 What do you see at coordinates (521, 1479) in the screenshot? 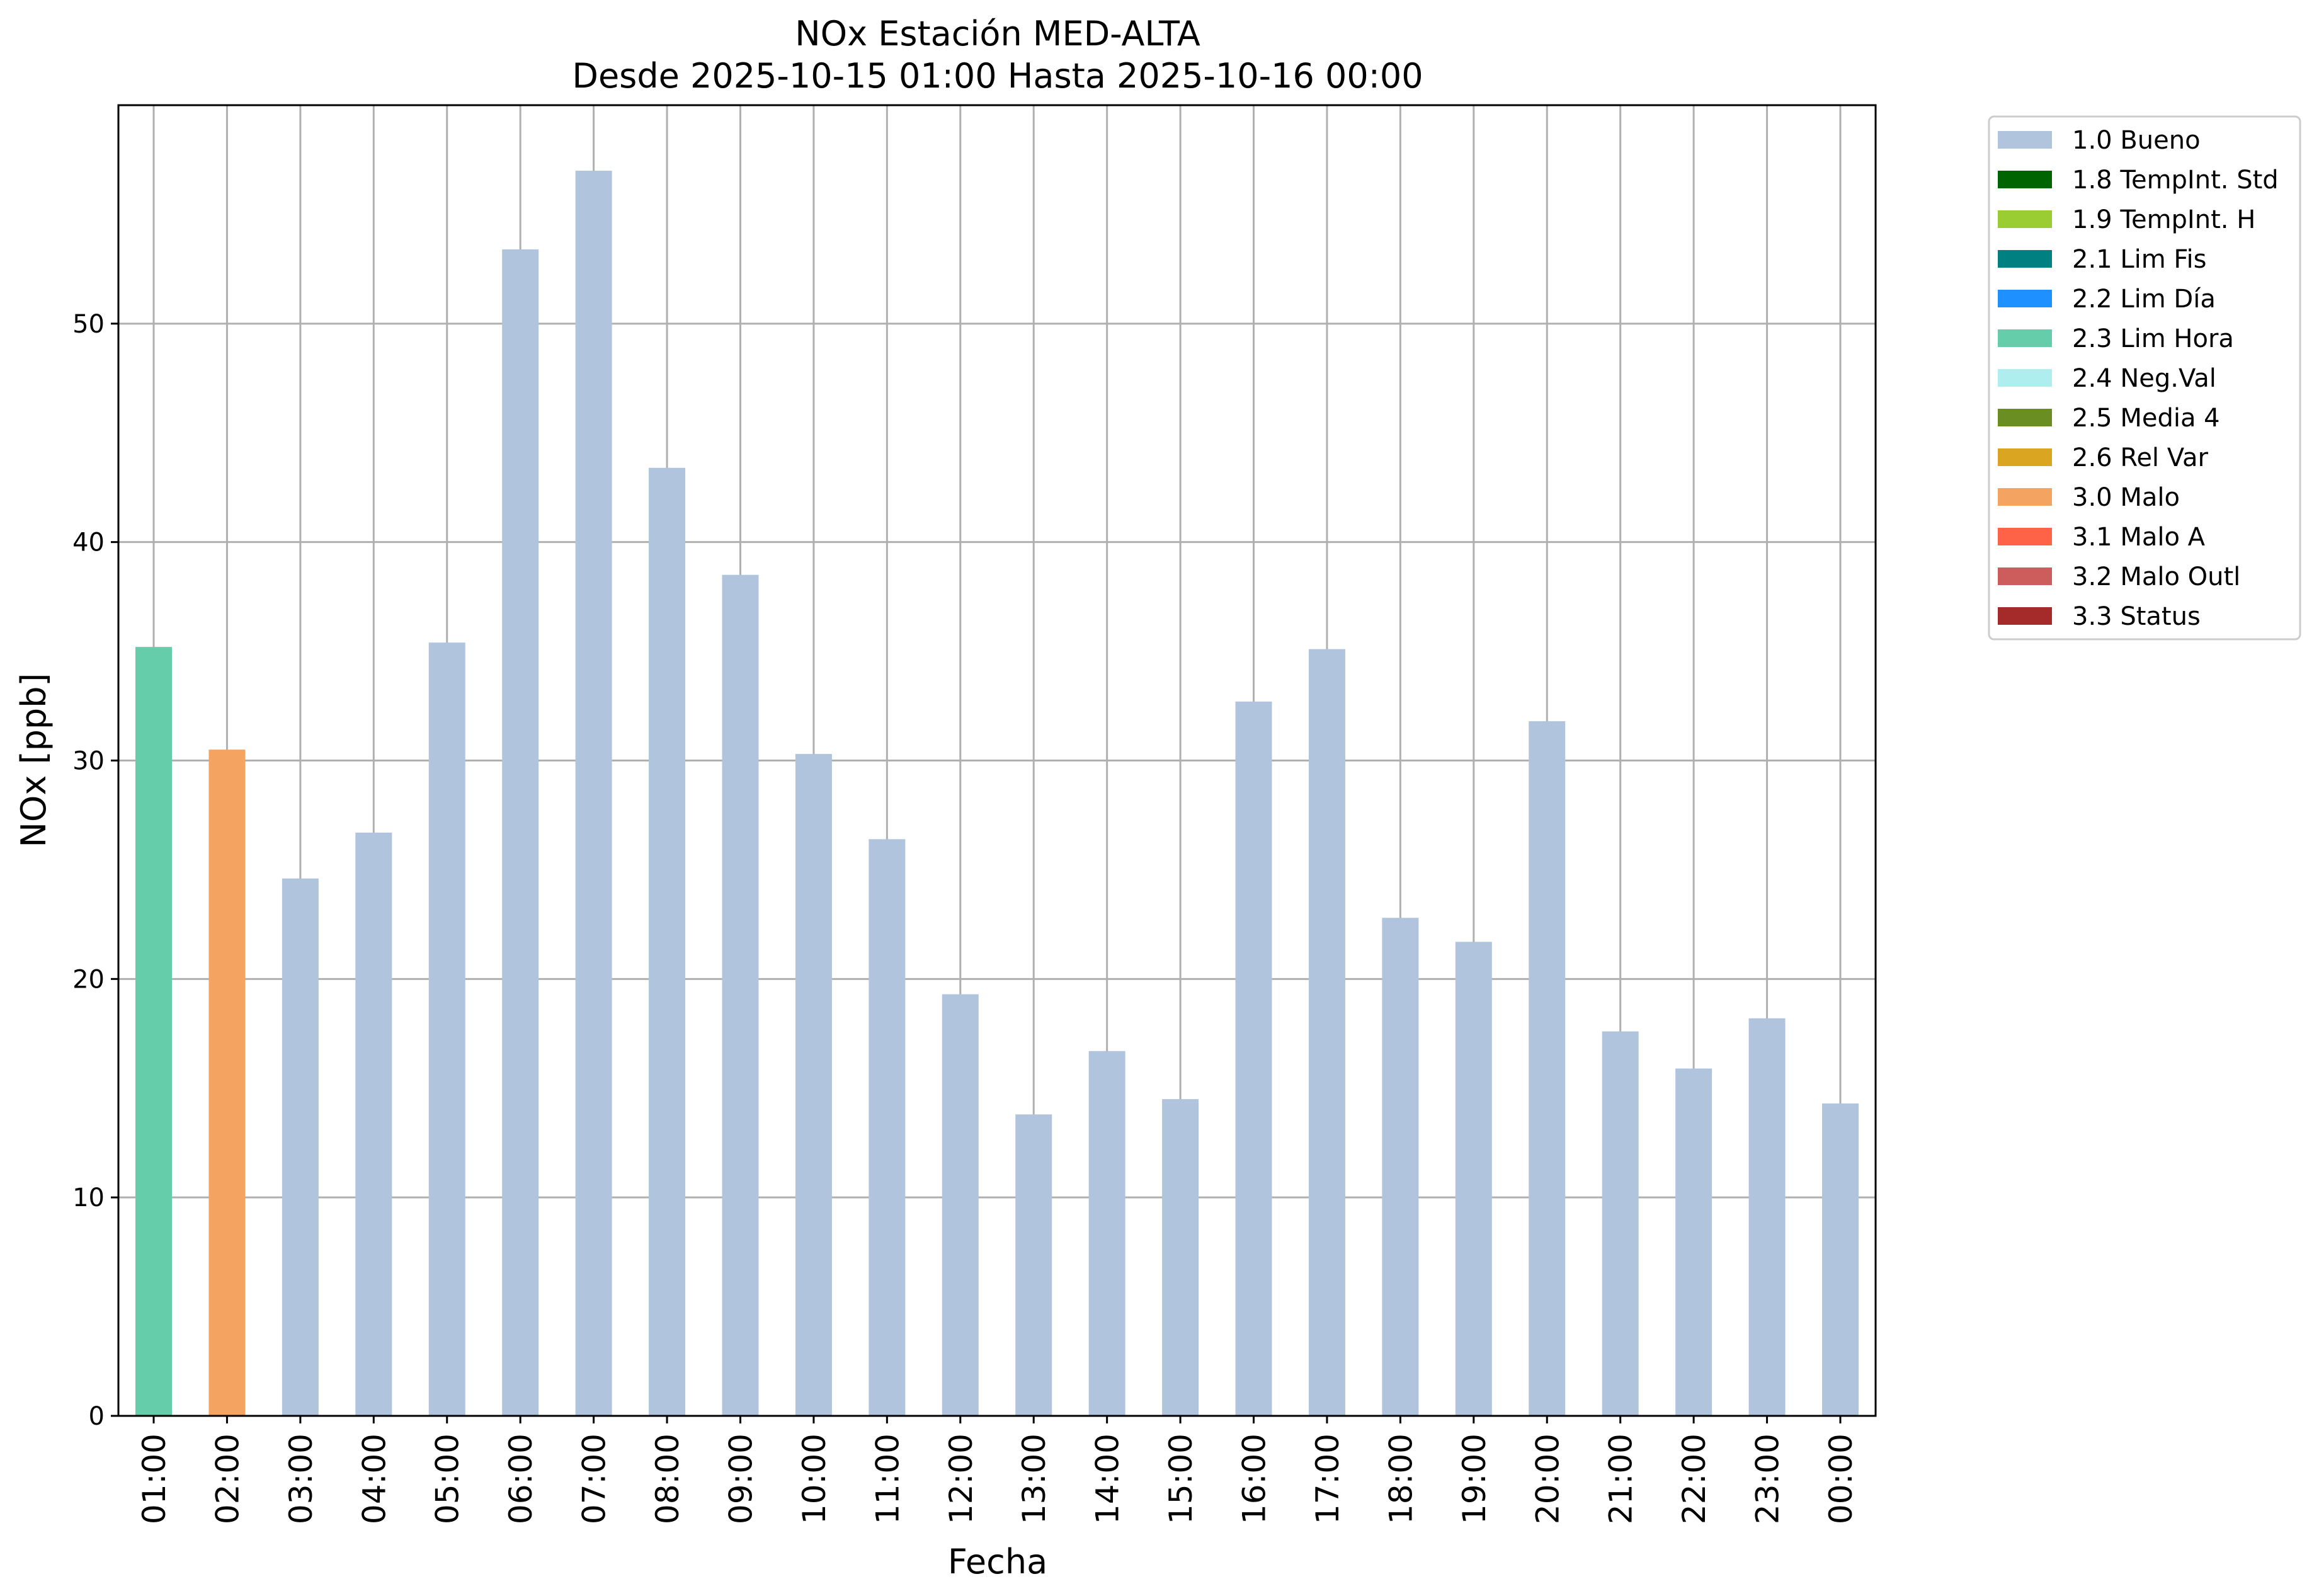
I see `x-tick-label: 06:00` at bounding box center [521, 1479].